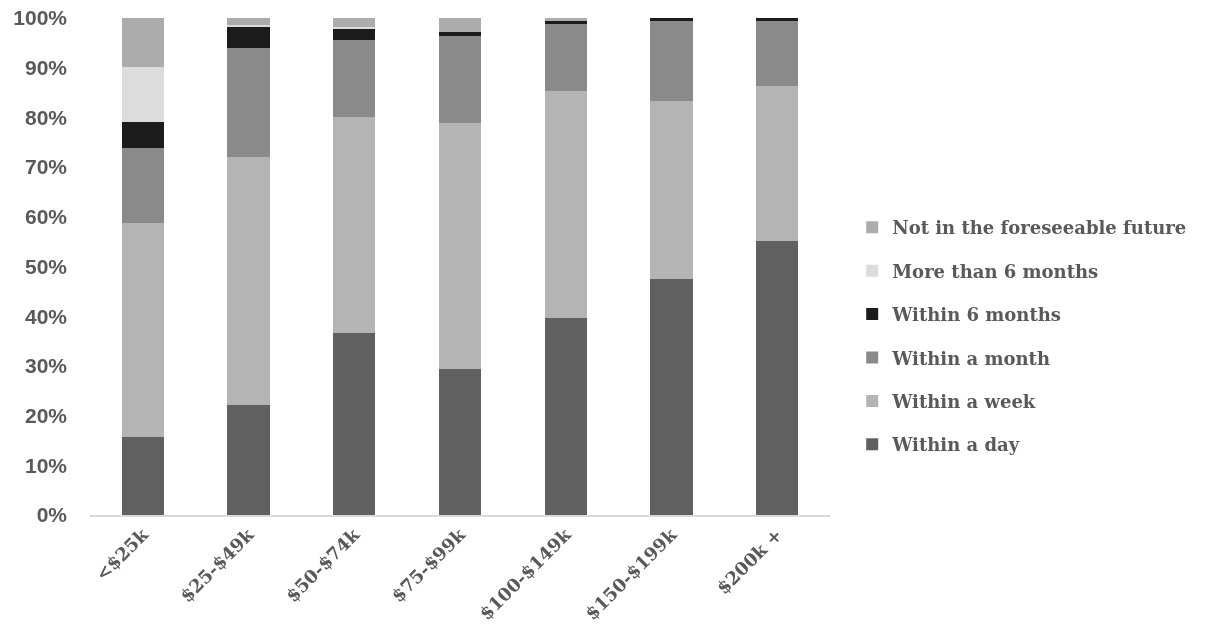  Describe the element at coordinates (46, 68) in the screenshot. I see `y-tick-label: 90%` at that location.